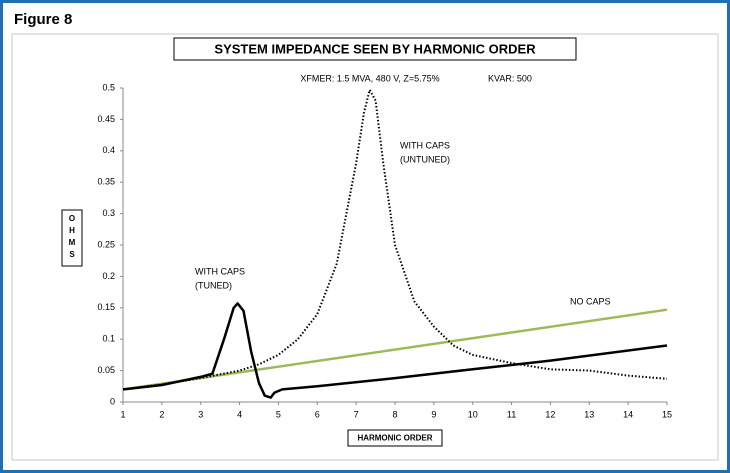 This screenshot has height=473, width=730. I want to click on annotation: (UNTUNED), so click(425, 159).